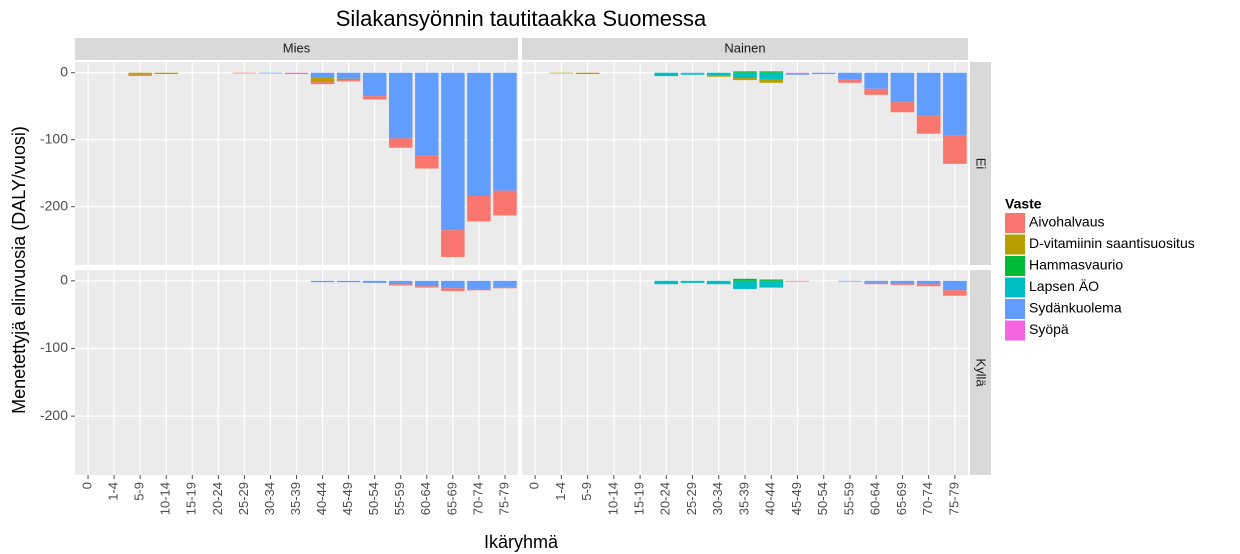  I want to click on facet-label: Mies, so click(297, 47).